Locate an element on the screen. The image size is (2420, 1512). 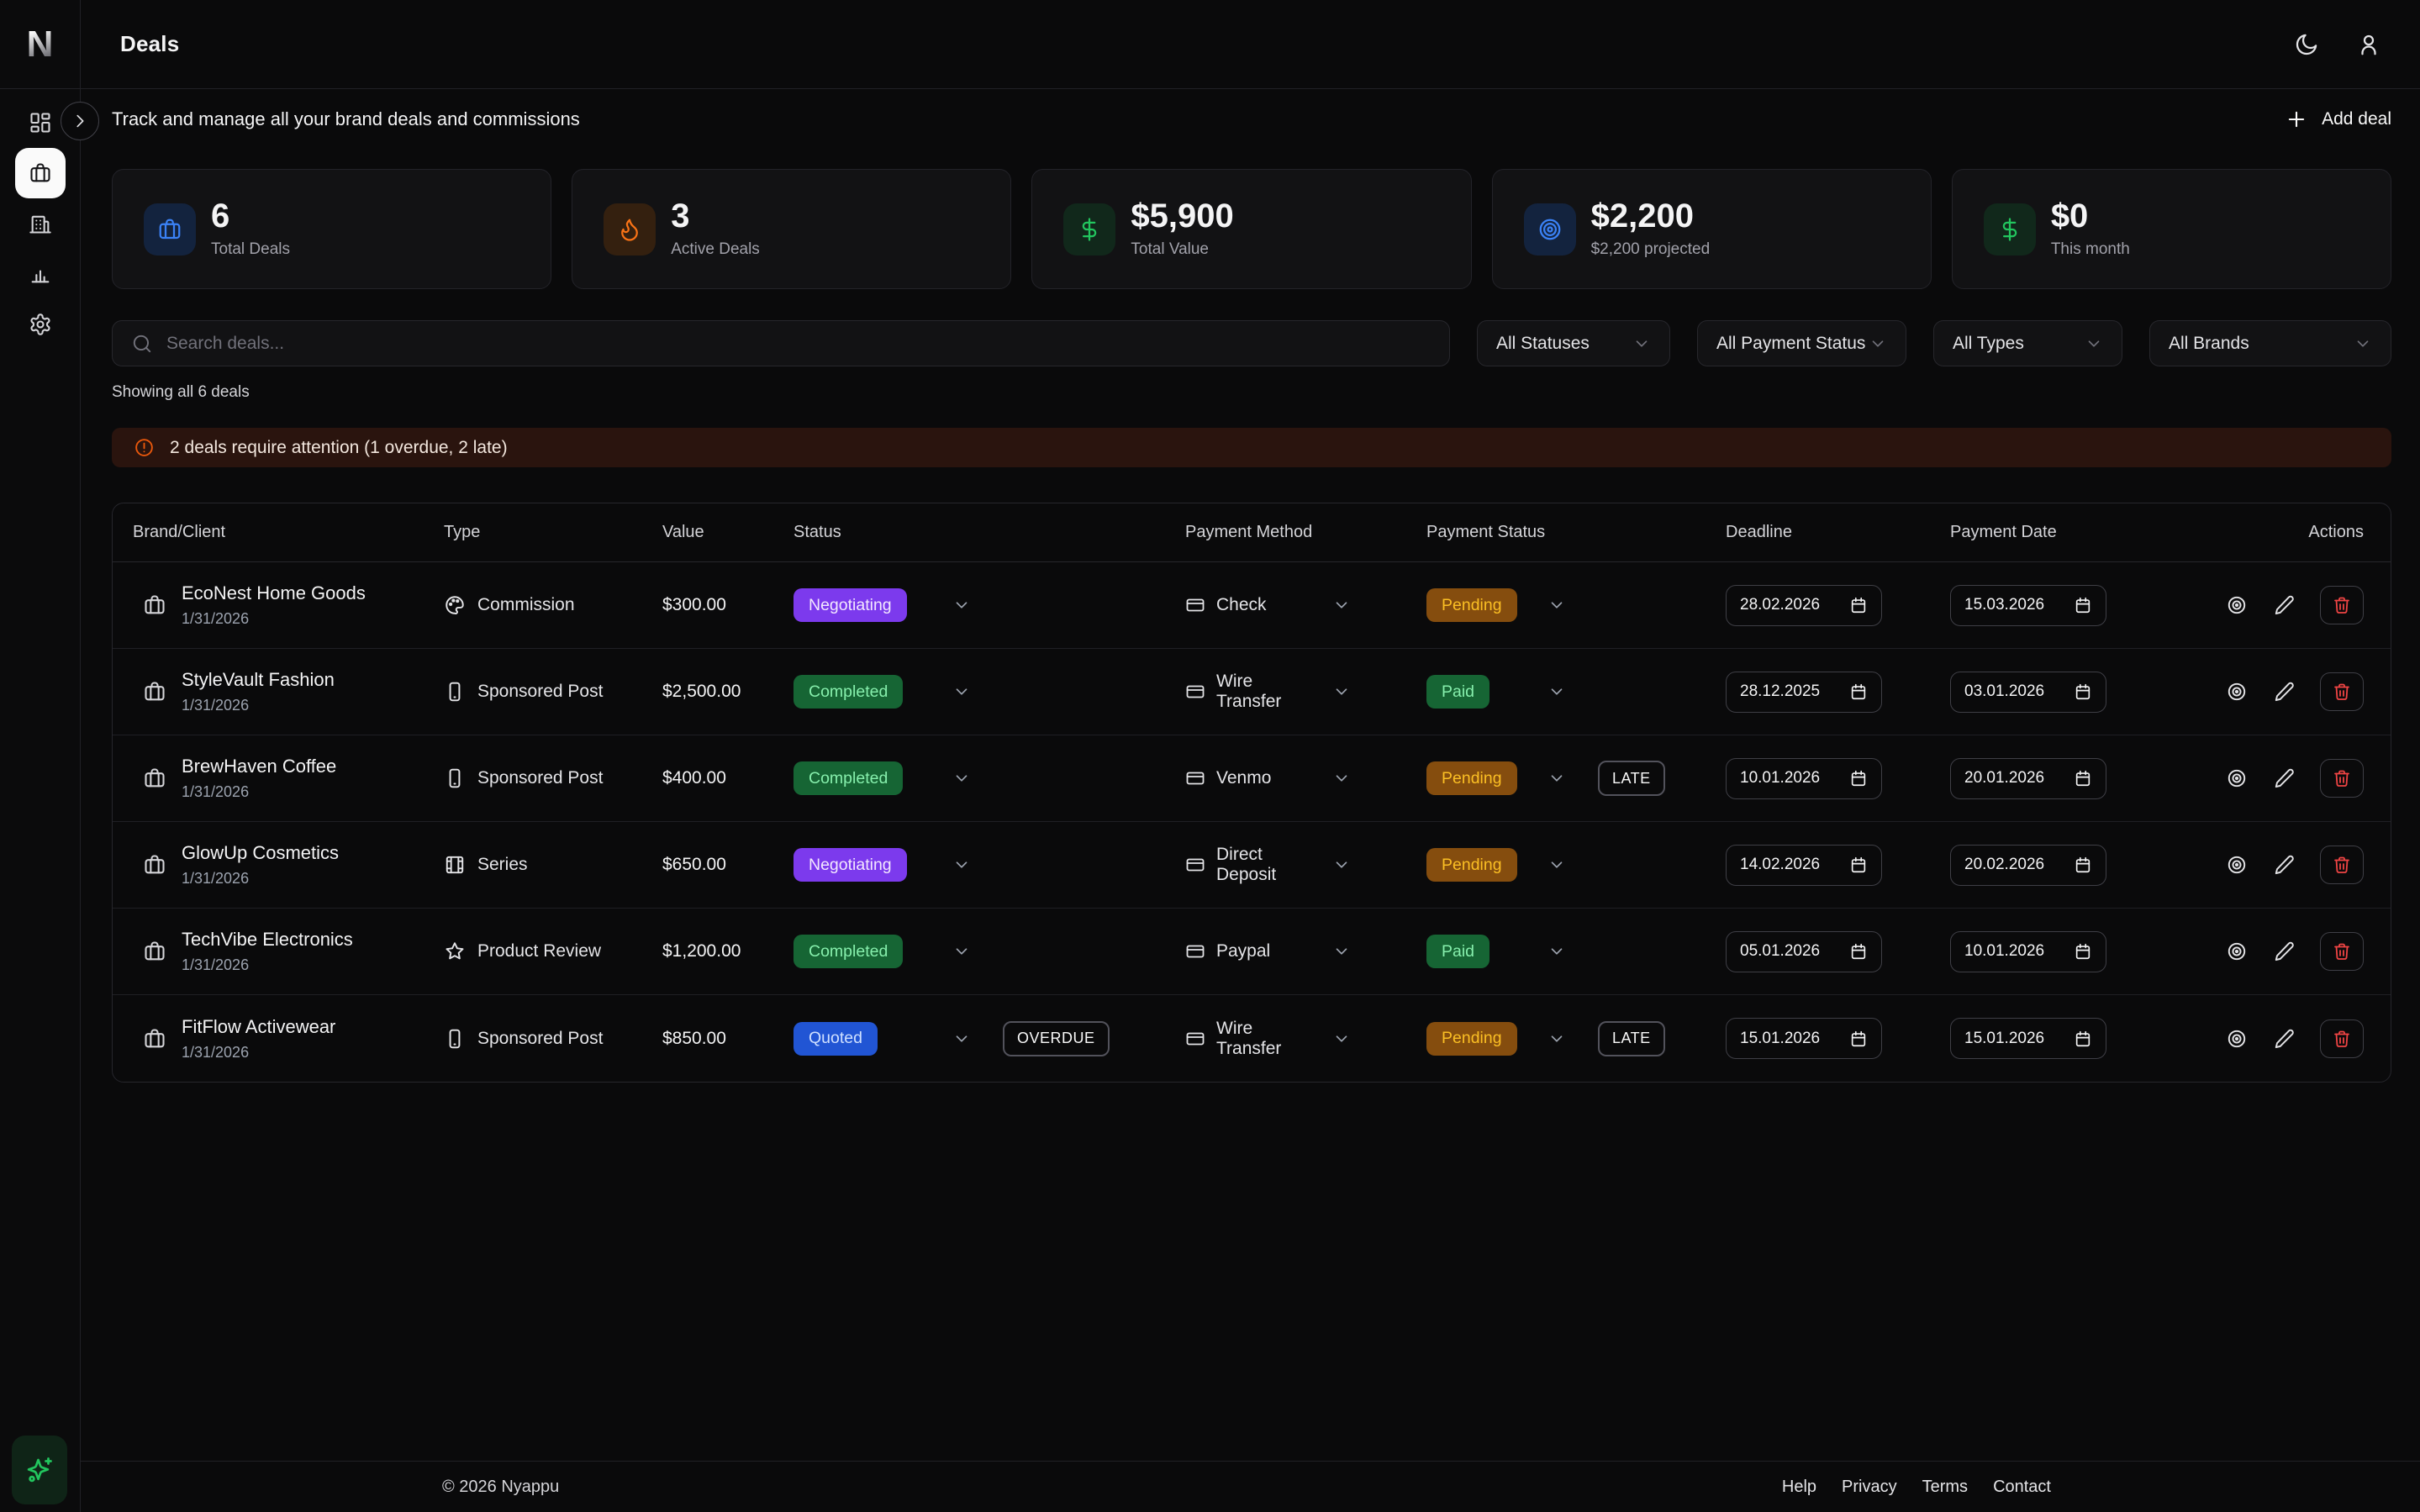
sidebar-item-dashboard is located at coordinates (40, 122).